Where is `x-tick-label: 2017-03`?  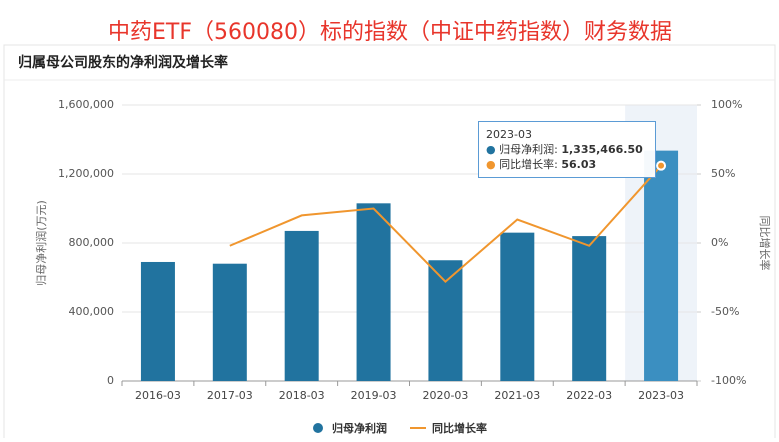
x-tick-label: 2017-03 is located at coordinates (230, 395).